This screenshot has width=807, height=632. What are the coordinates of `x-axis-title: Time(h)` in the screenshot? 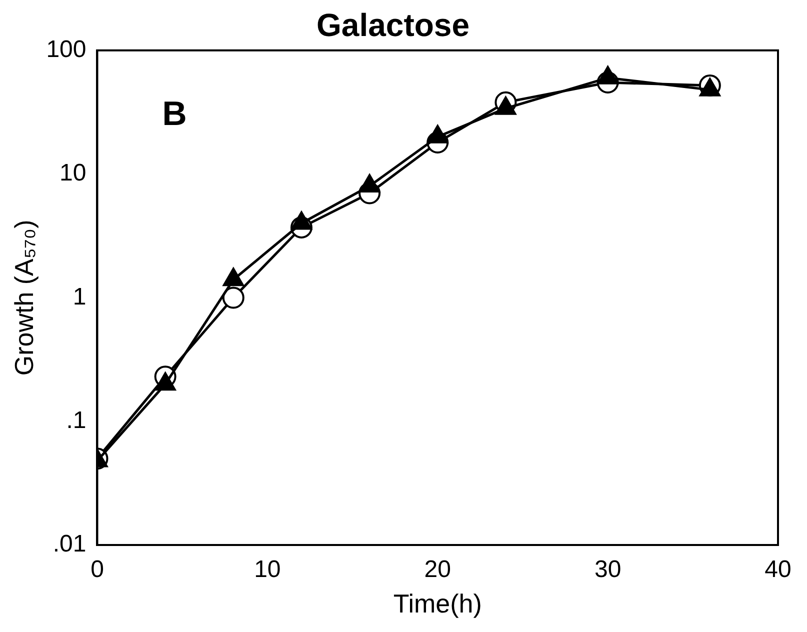 It's located at (437, 603).